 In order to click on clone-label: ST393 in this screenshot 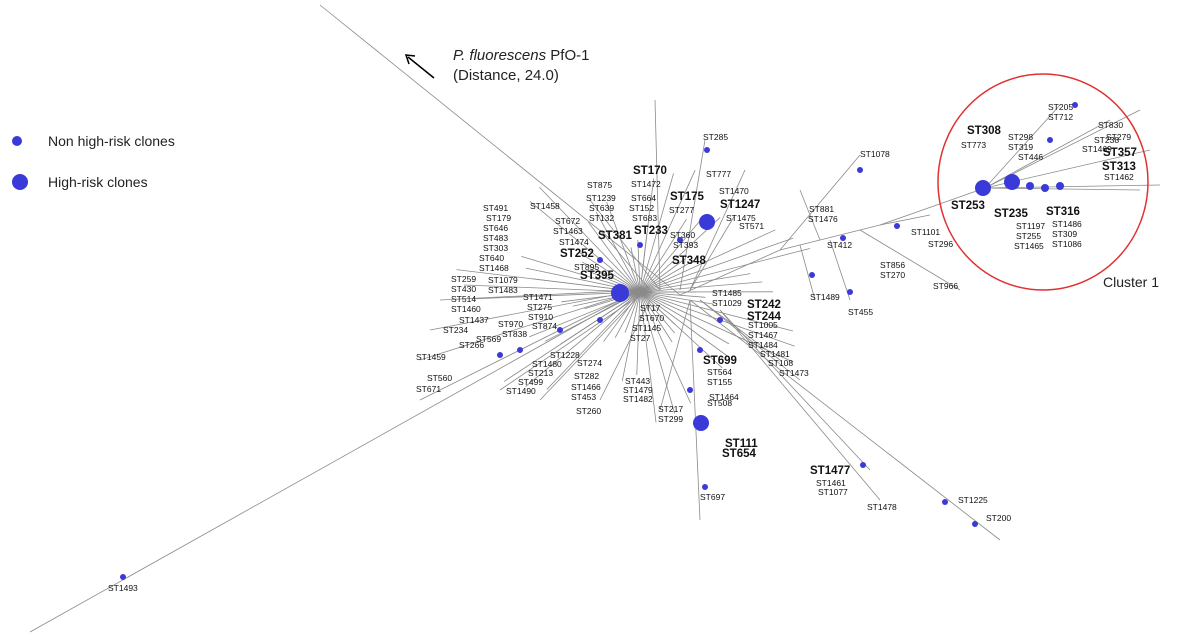, I will do `click(685, 245)`.